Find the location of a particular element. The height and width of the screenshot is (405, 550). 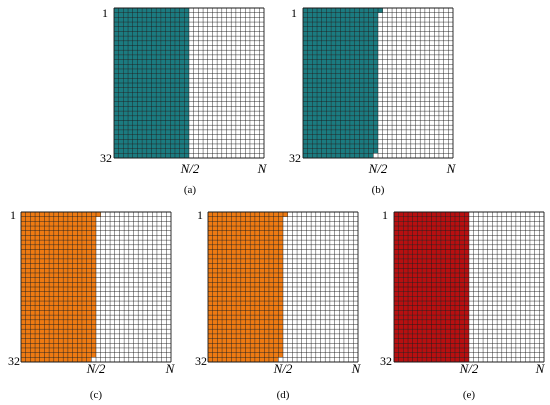

row-bottom-label-c: 32 is located at coordinates (14, 361).